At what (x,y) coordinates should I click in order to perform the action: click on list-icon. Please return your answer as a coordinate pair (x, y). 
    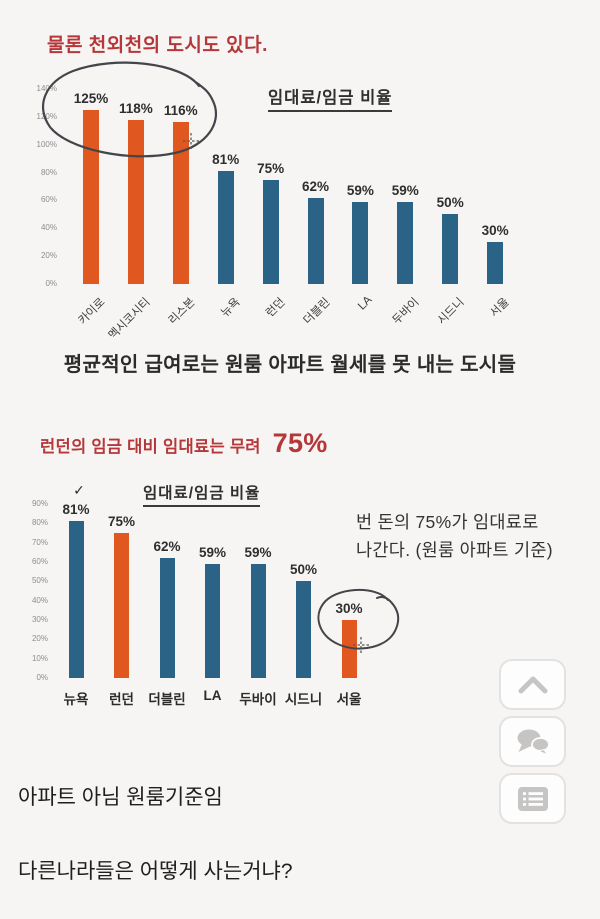
    Looking at the image, I should click on (533, 799).